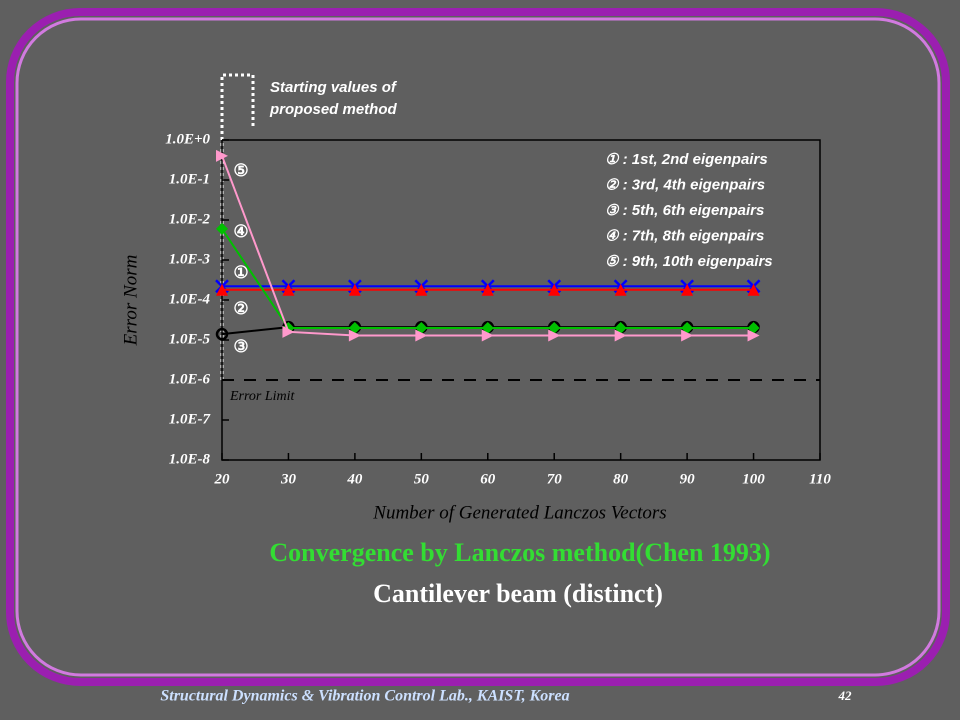 The width and height of the screenshot is (960, 720). What do you see at coordinates (621, 479) in the screenshot?
I see `x-tick-label: 80` at bounding box center [621, 479].